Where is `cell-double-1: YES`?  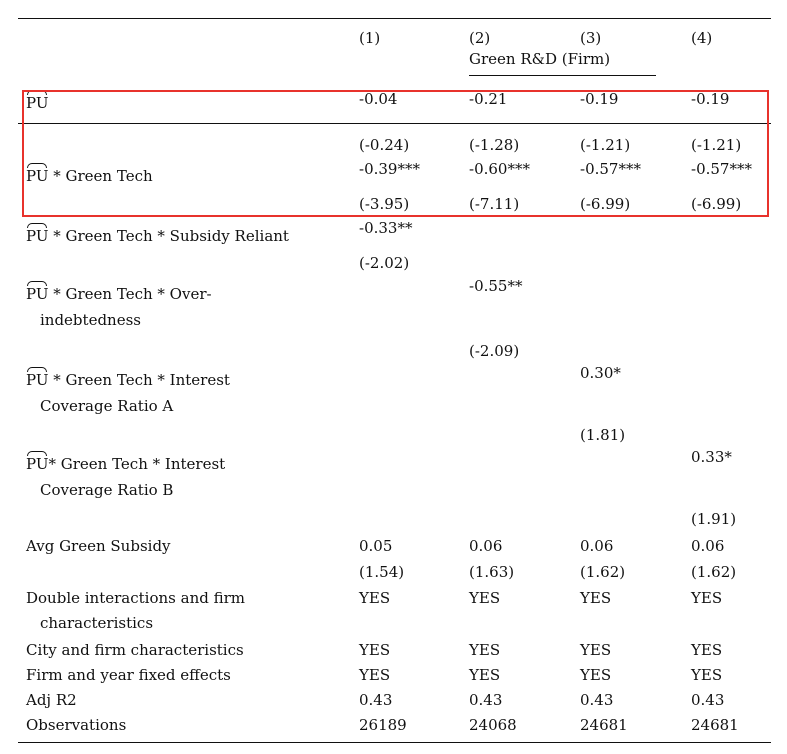 cell-double-1: YES is located at coordinates (375, 598).